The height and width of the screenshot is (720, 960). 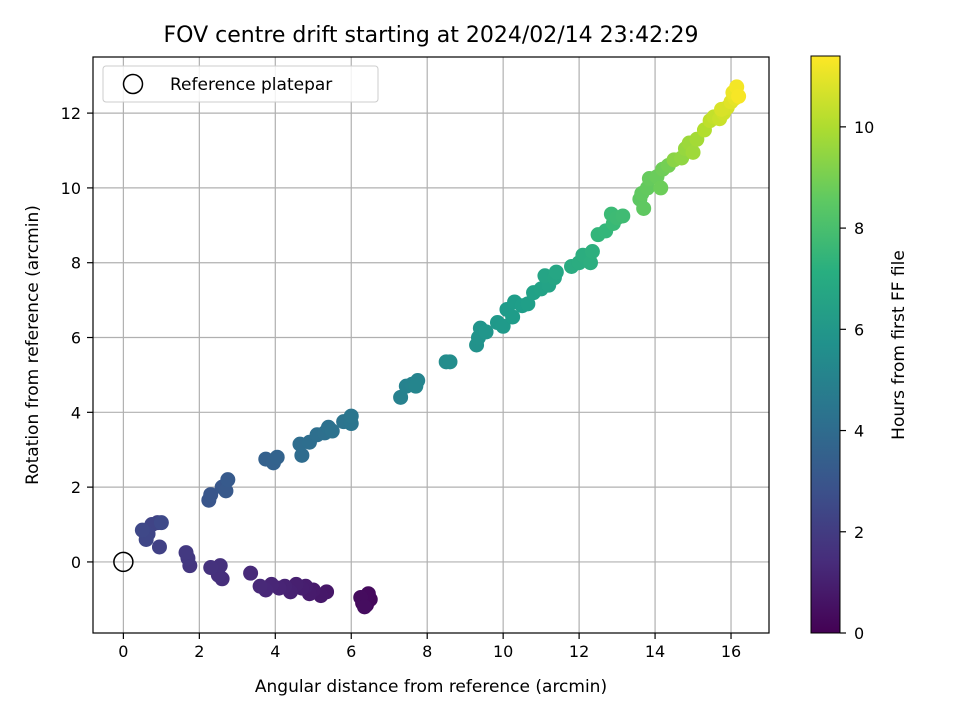 What do you see at coordinates (579, 651) in the screenshot?
I see `x-tick-label: 12` at bounding box center [579, 651].